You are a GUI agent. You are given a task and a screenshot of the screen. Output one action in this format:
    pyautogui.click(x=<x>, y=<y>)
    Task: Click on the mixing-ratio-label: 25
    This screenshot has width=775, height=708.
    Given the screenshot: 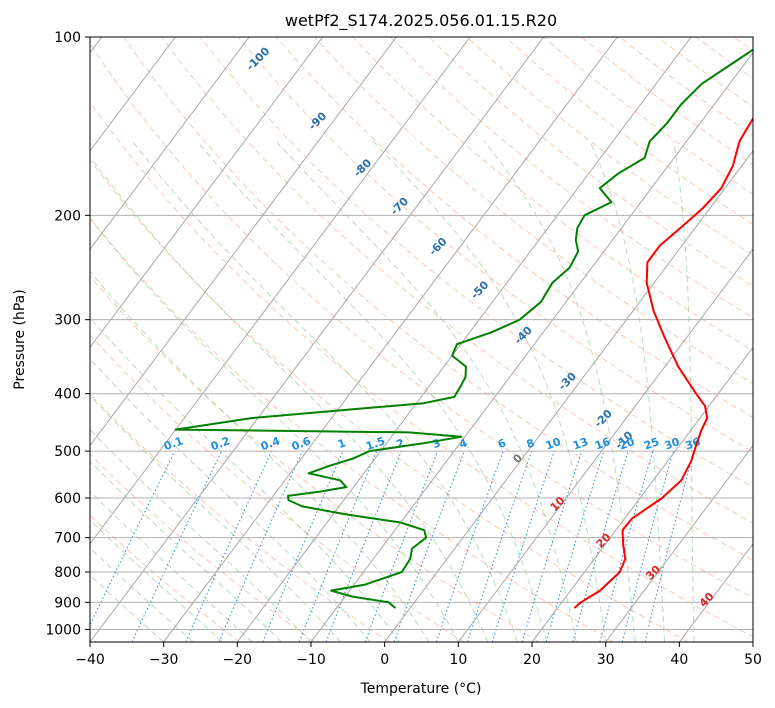 What is the action you would take?
    pyautogui.click(x=651, y=443)
    